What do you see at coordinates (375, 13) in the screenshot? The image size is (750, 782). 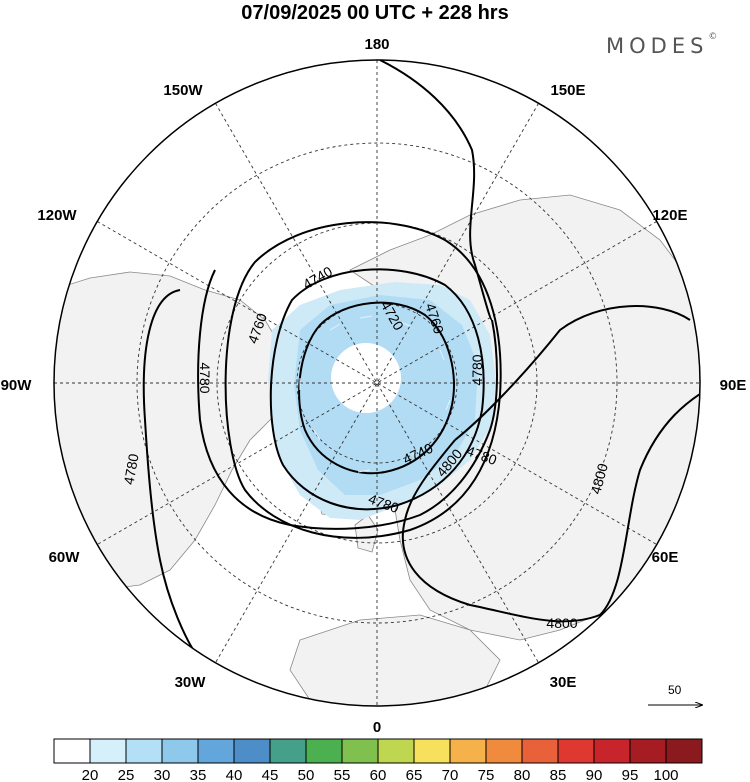 I see `chart-title: 07/09/2025 00 UTC + 228 hrs` at bounding box center [375, 13].